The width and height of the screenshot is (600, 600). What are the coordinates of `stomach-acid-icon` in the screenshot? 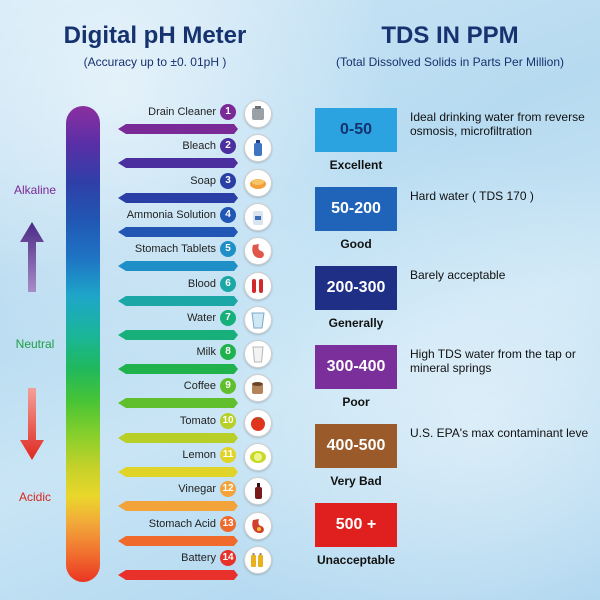 It's located at (258, 525).